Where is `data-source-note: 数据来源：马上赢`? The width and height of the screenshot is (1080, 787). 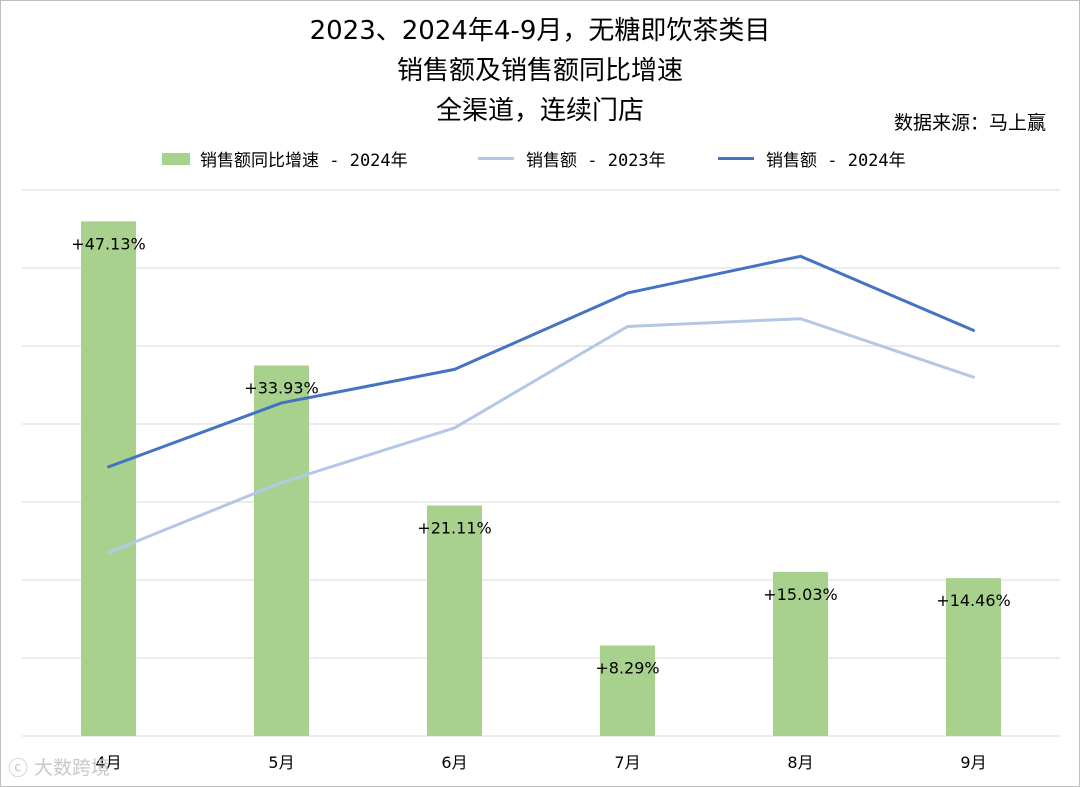
data-source-note: 数据来源：马上赢 is located at coordinates (969, 123).